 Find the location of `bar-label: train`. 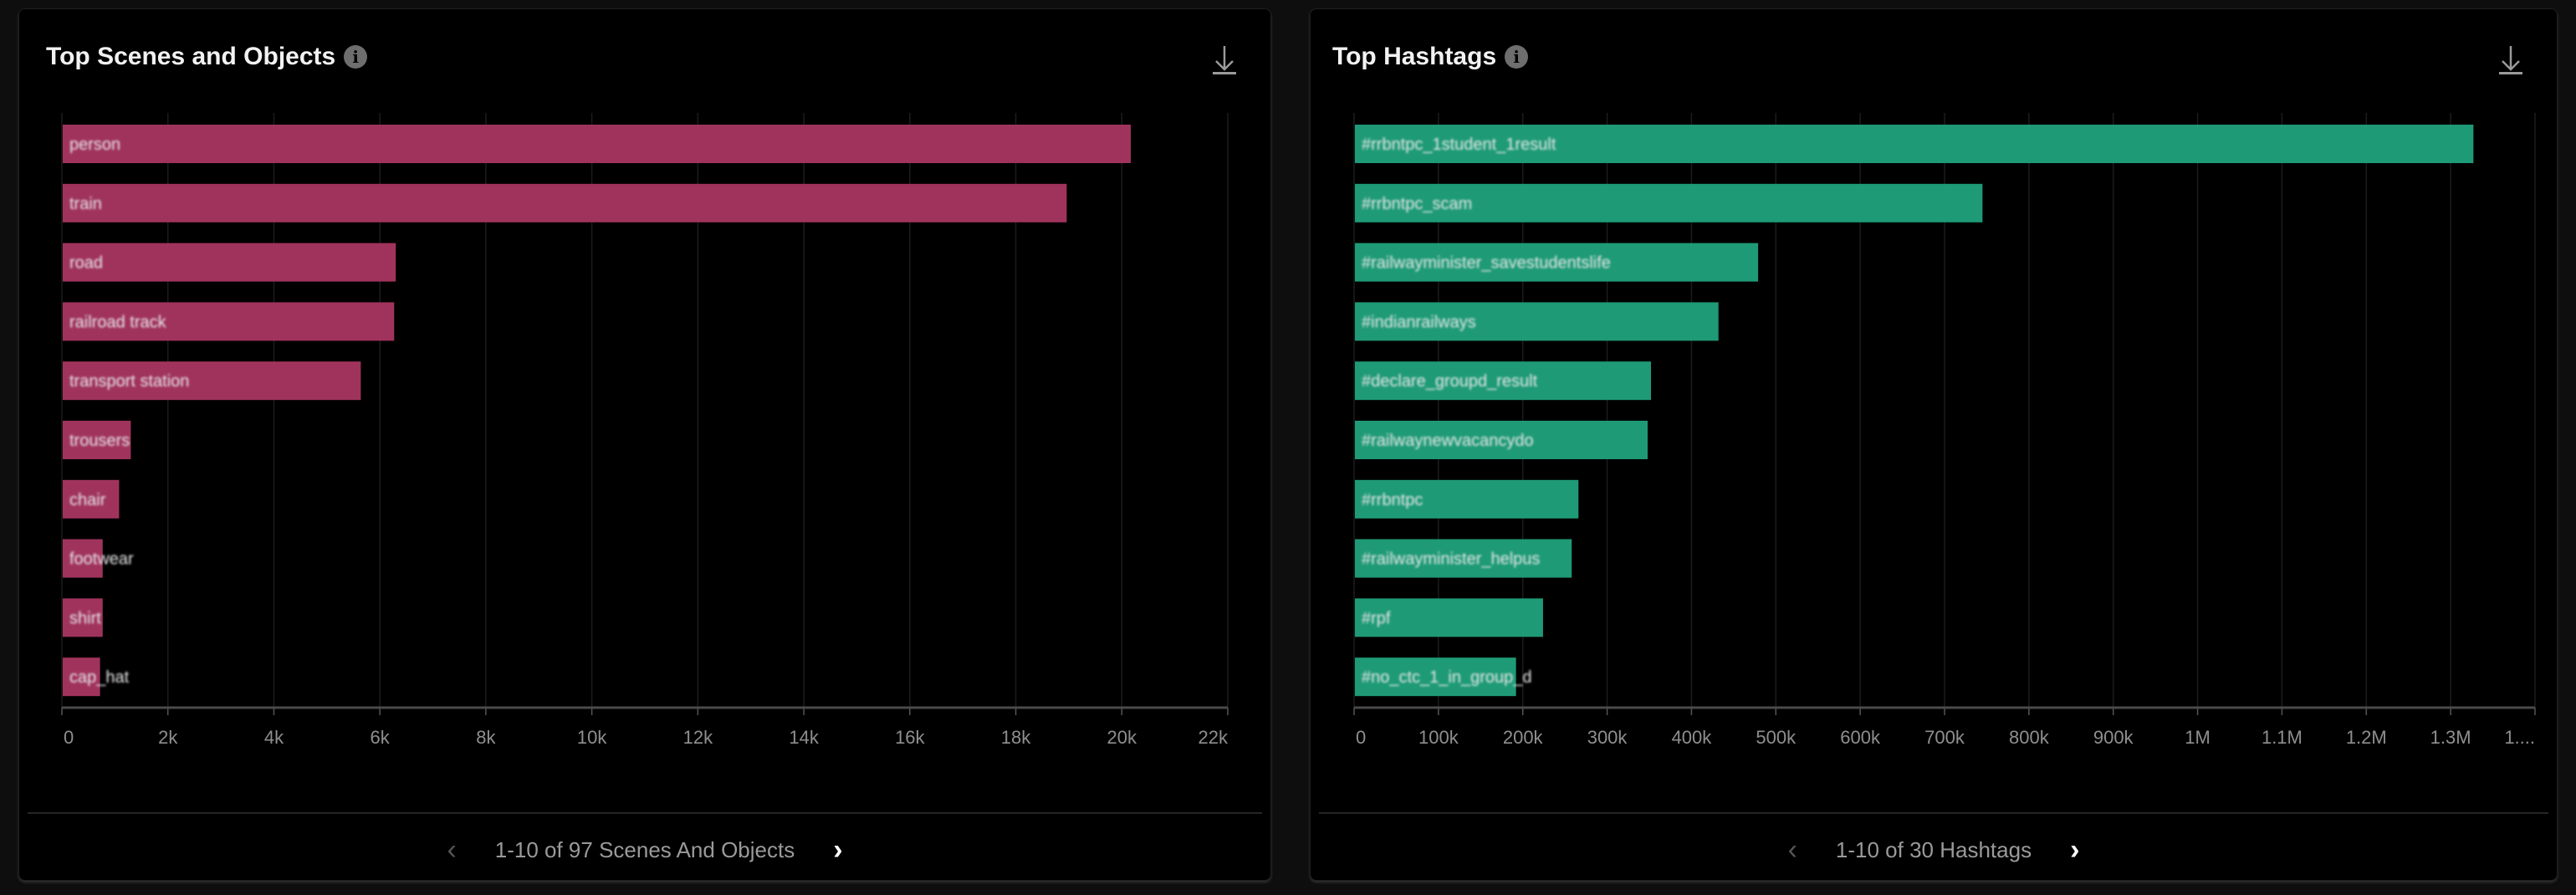

bar-label: train is located at coordinates (85, 204).